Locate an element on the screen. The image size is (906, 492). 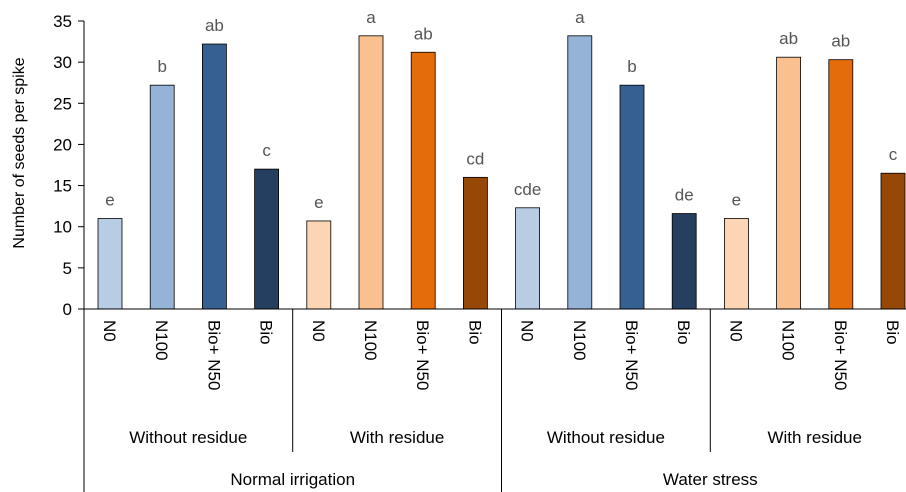
y-axis: 0 5 10 15 20 25 30 35 is located at coordinates (68, 165).